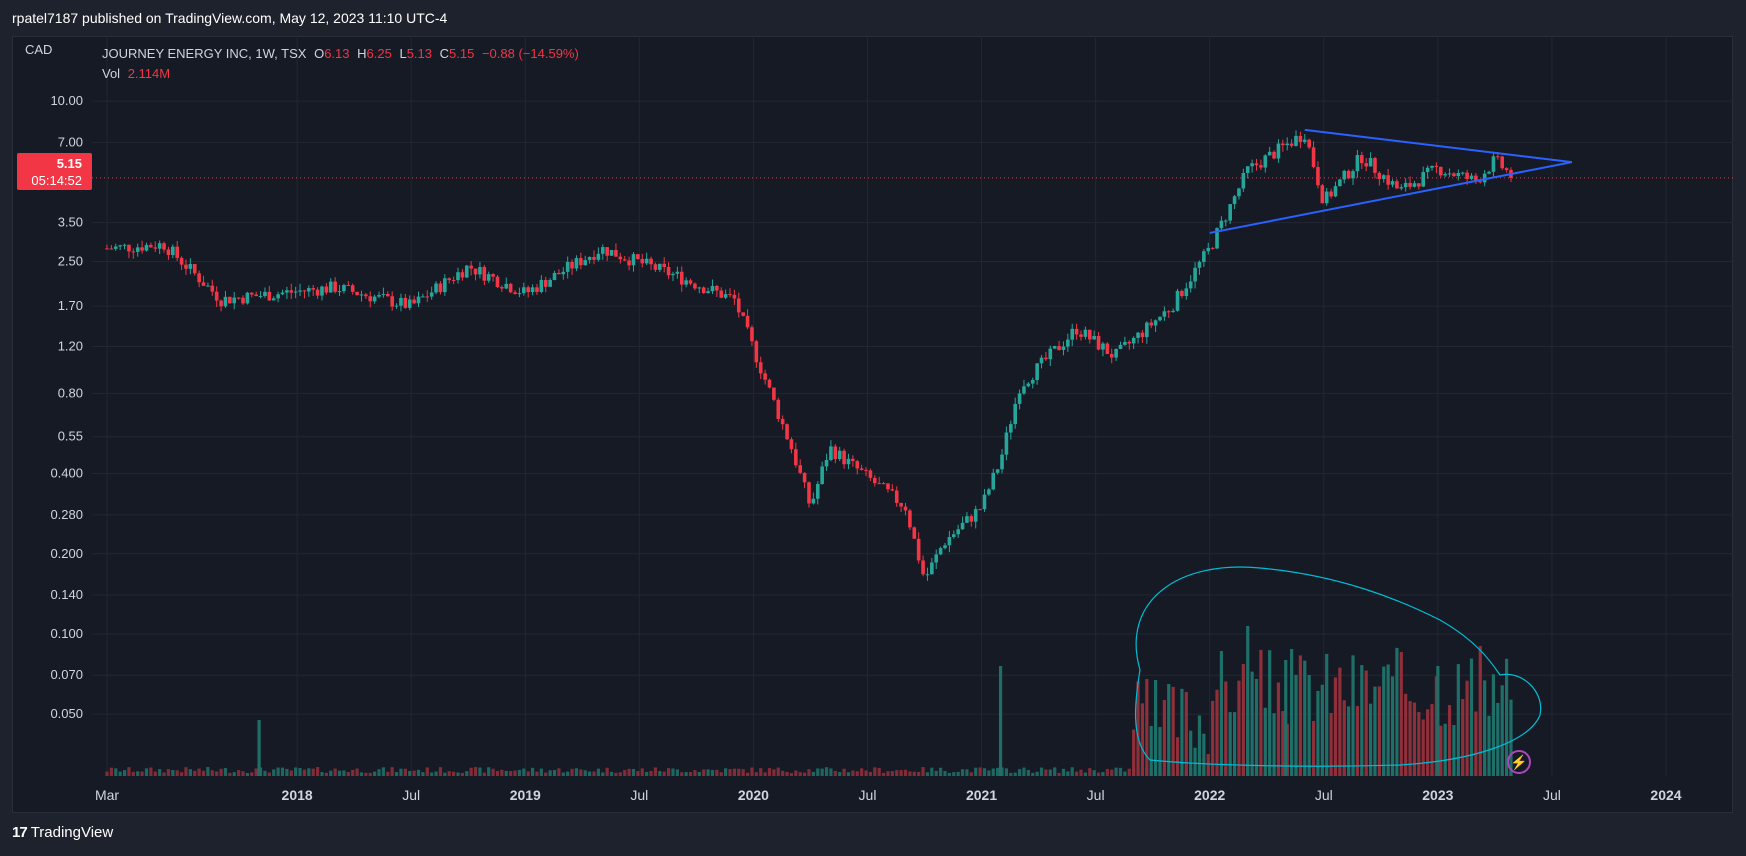  What do you see at coordinates (1519, 762) in the screenshot?
I see `flash-icon: ⚡` at bounding box center [1519, 762].